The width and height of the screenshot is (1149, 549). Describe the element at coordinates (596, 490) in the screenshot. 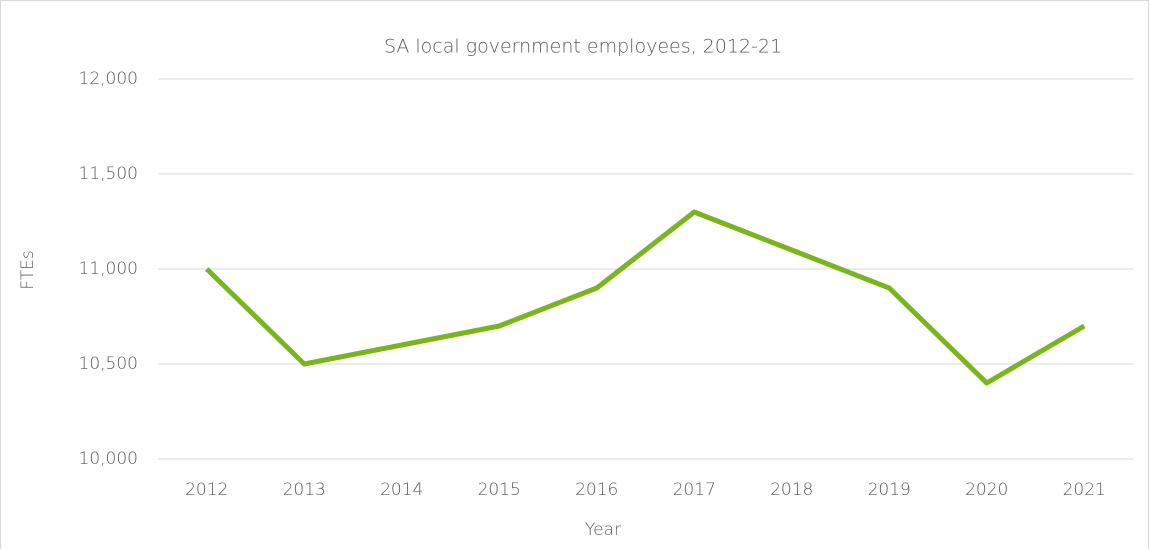

I see `x-tick-label: 2016` at that location.